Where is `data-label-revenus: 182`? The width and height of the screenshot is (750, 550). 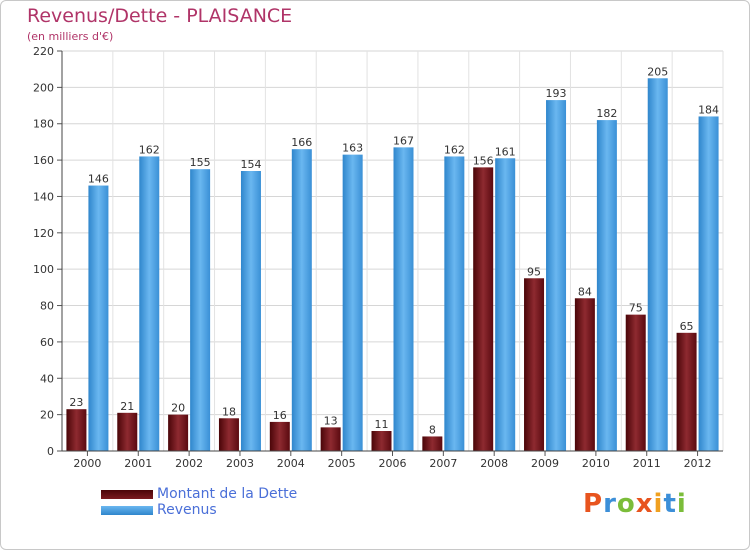 data-label-revenus: 182 is located at coordinates (606, 113).